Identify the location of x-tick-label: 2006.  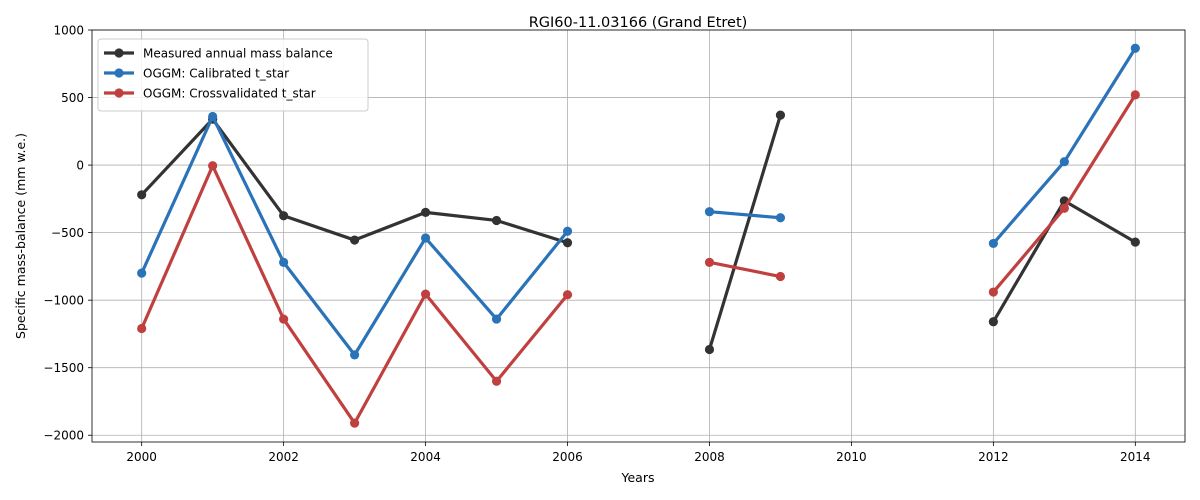
(567, 457).